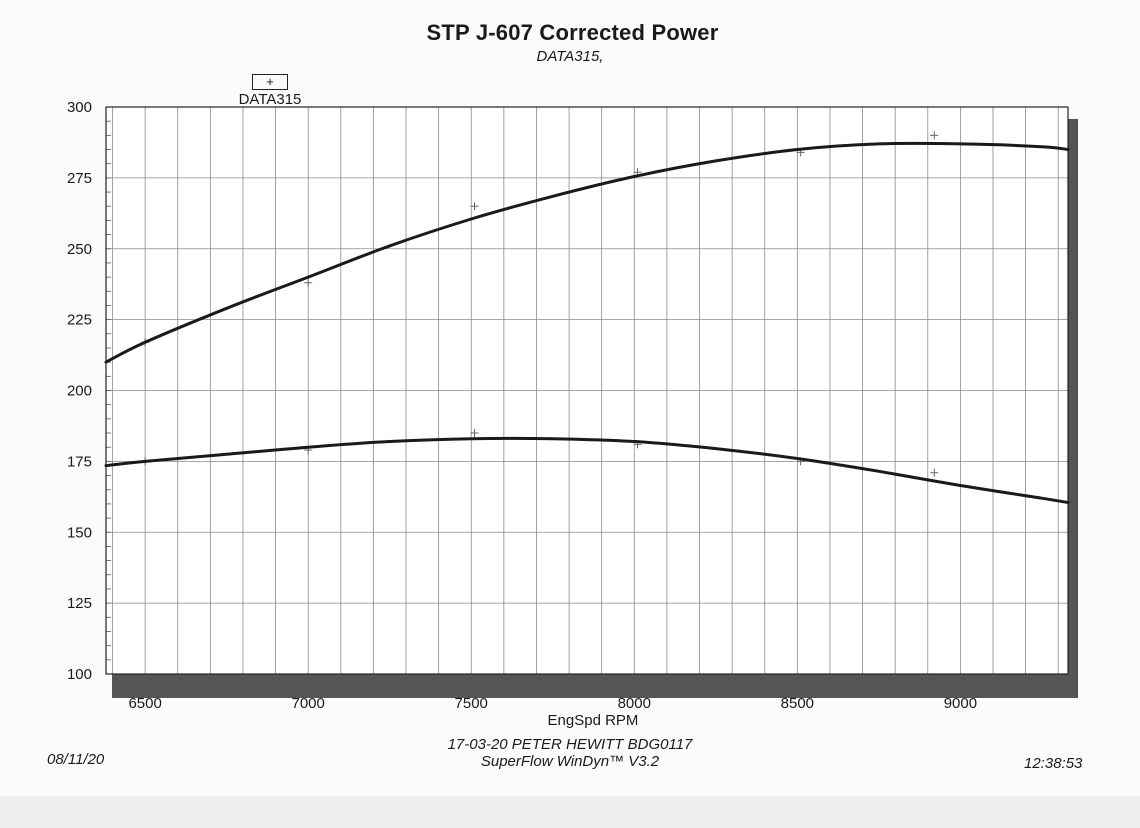 This screenshot has width=1140, height=828. Describe the element at coordinates (471, 703) in the screenshot. I see `x-tick-label: 7500` at that location.